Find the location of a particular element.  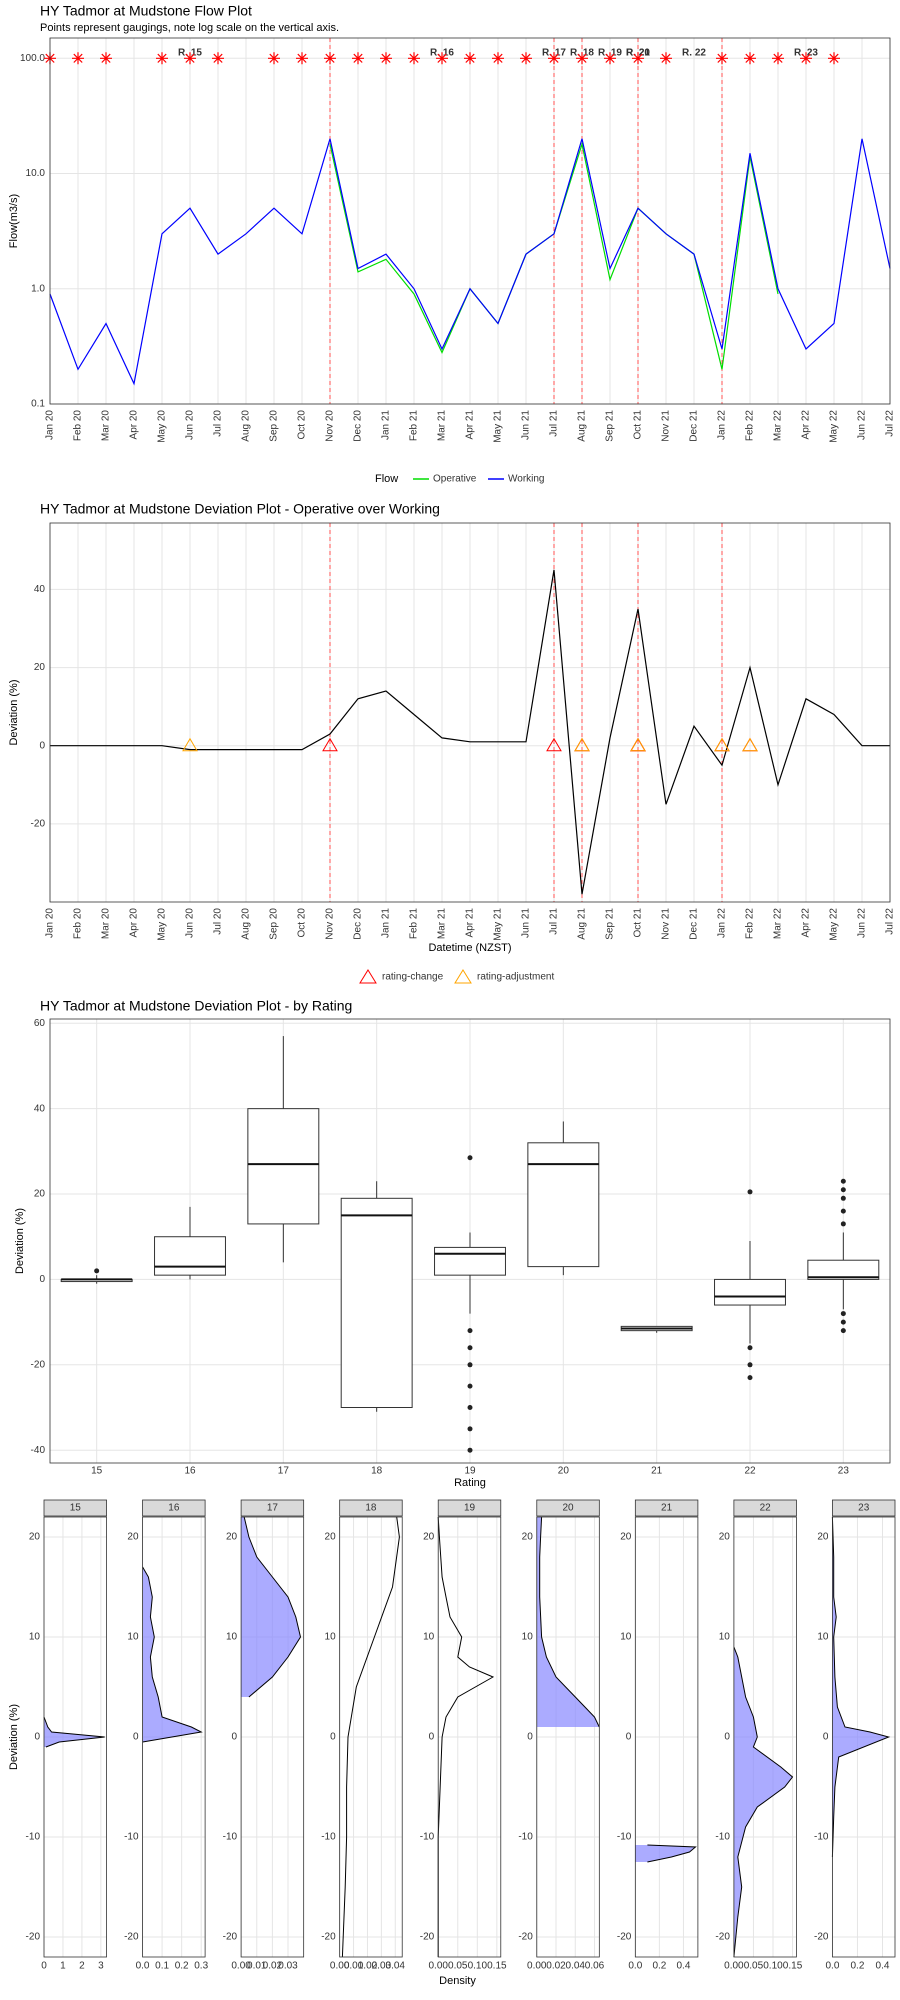

x-tick-label: May 21 is located at coordinates (498, 924).